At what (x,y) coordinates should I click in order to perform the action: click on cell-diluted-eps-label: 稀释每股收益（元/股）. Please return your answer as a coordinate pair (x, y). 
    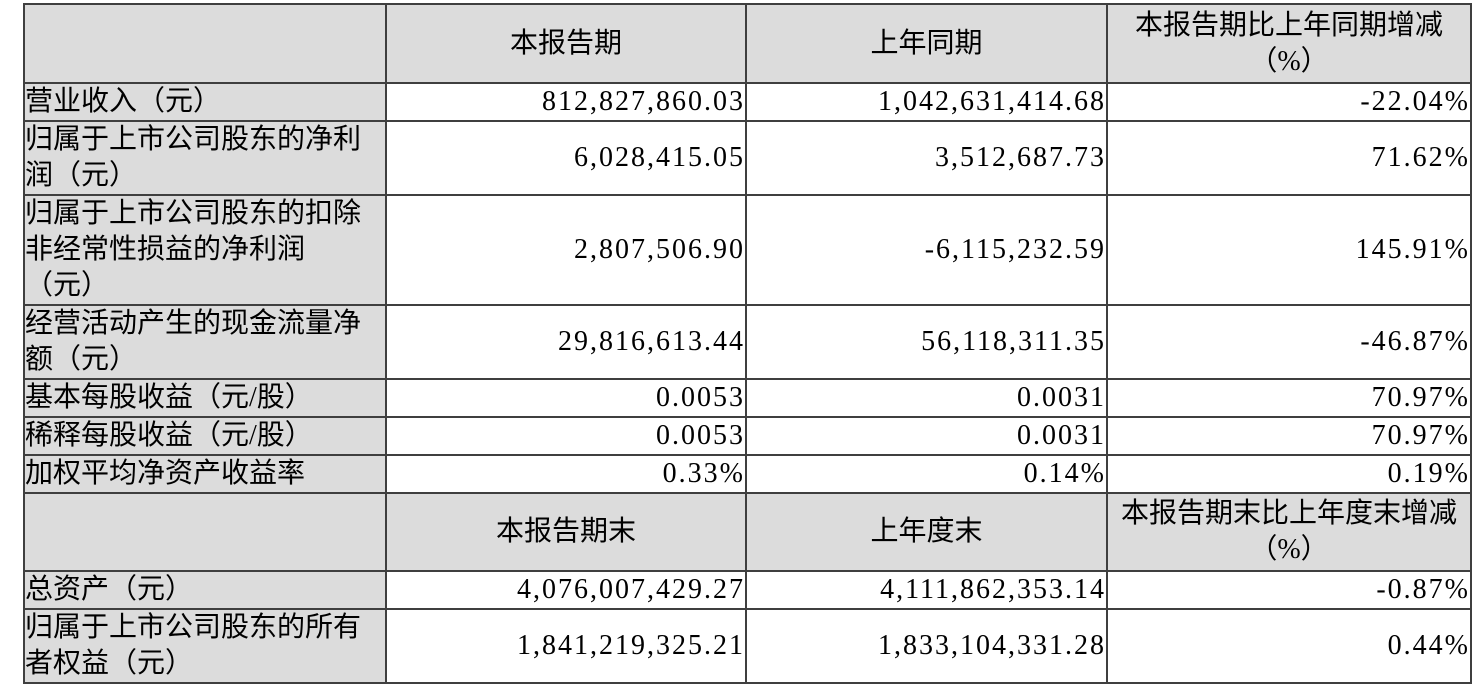
    Looking at the image, I should click on (205, 436).